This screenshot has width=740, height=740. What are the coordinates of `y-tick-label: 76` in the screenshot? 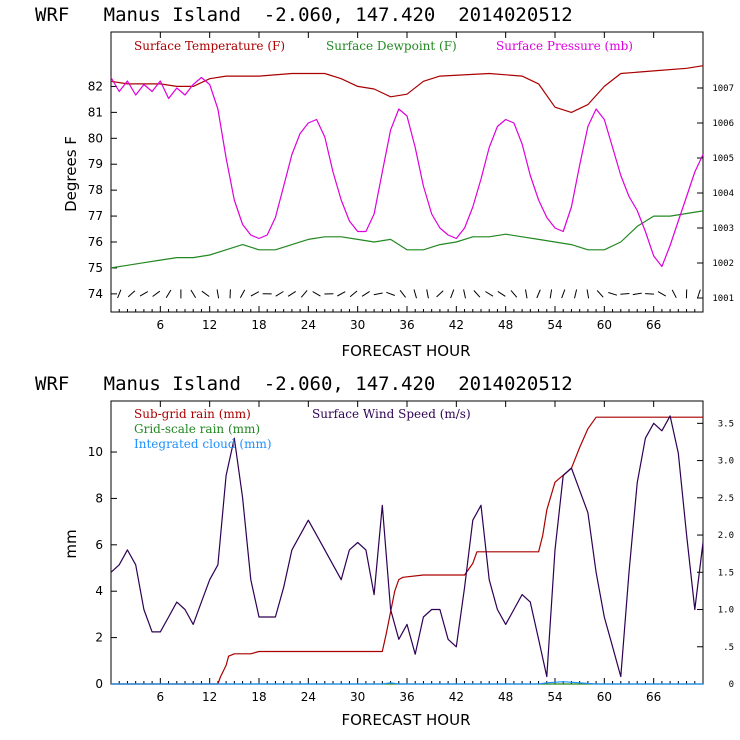 It's located at (95, 242).